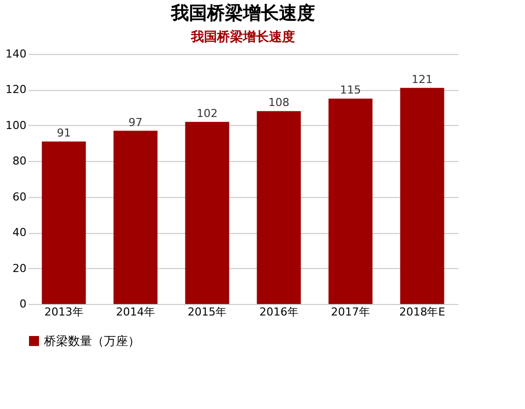 The height and width of the screenshot is (409, 525). Describe the element at coordinates (16, 54) in the screenshot. I see `y-tick-label: 140` at that location.